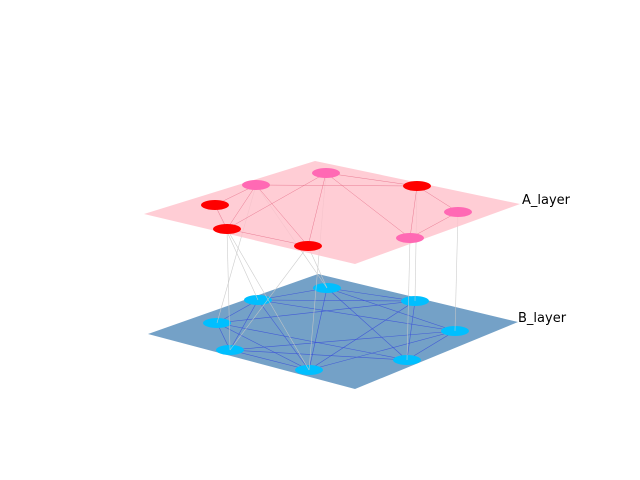 The width and height of the screenshot is (640, 480). I want to click on layer-a-node-a5, so click(326, 173).